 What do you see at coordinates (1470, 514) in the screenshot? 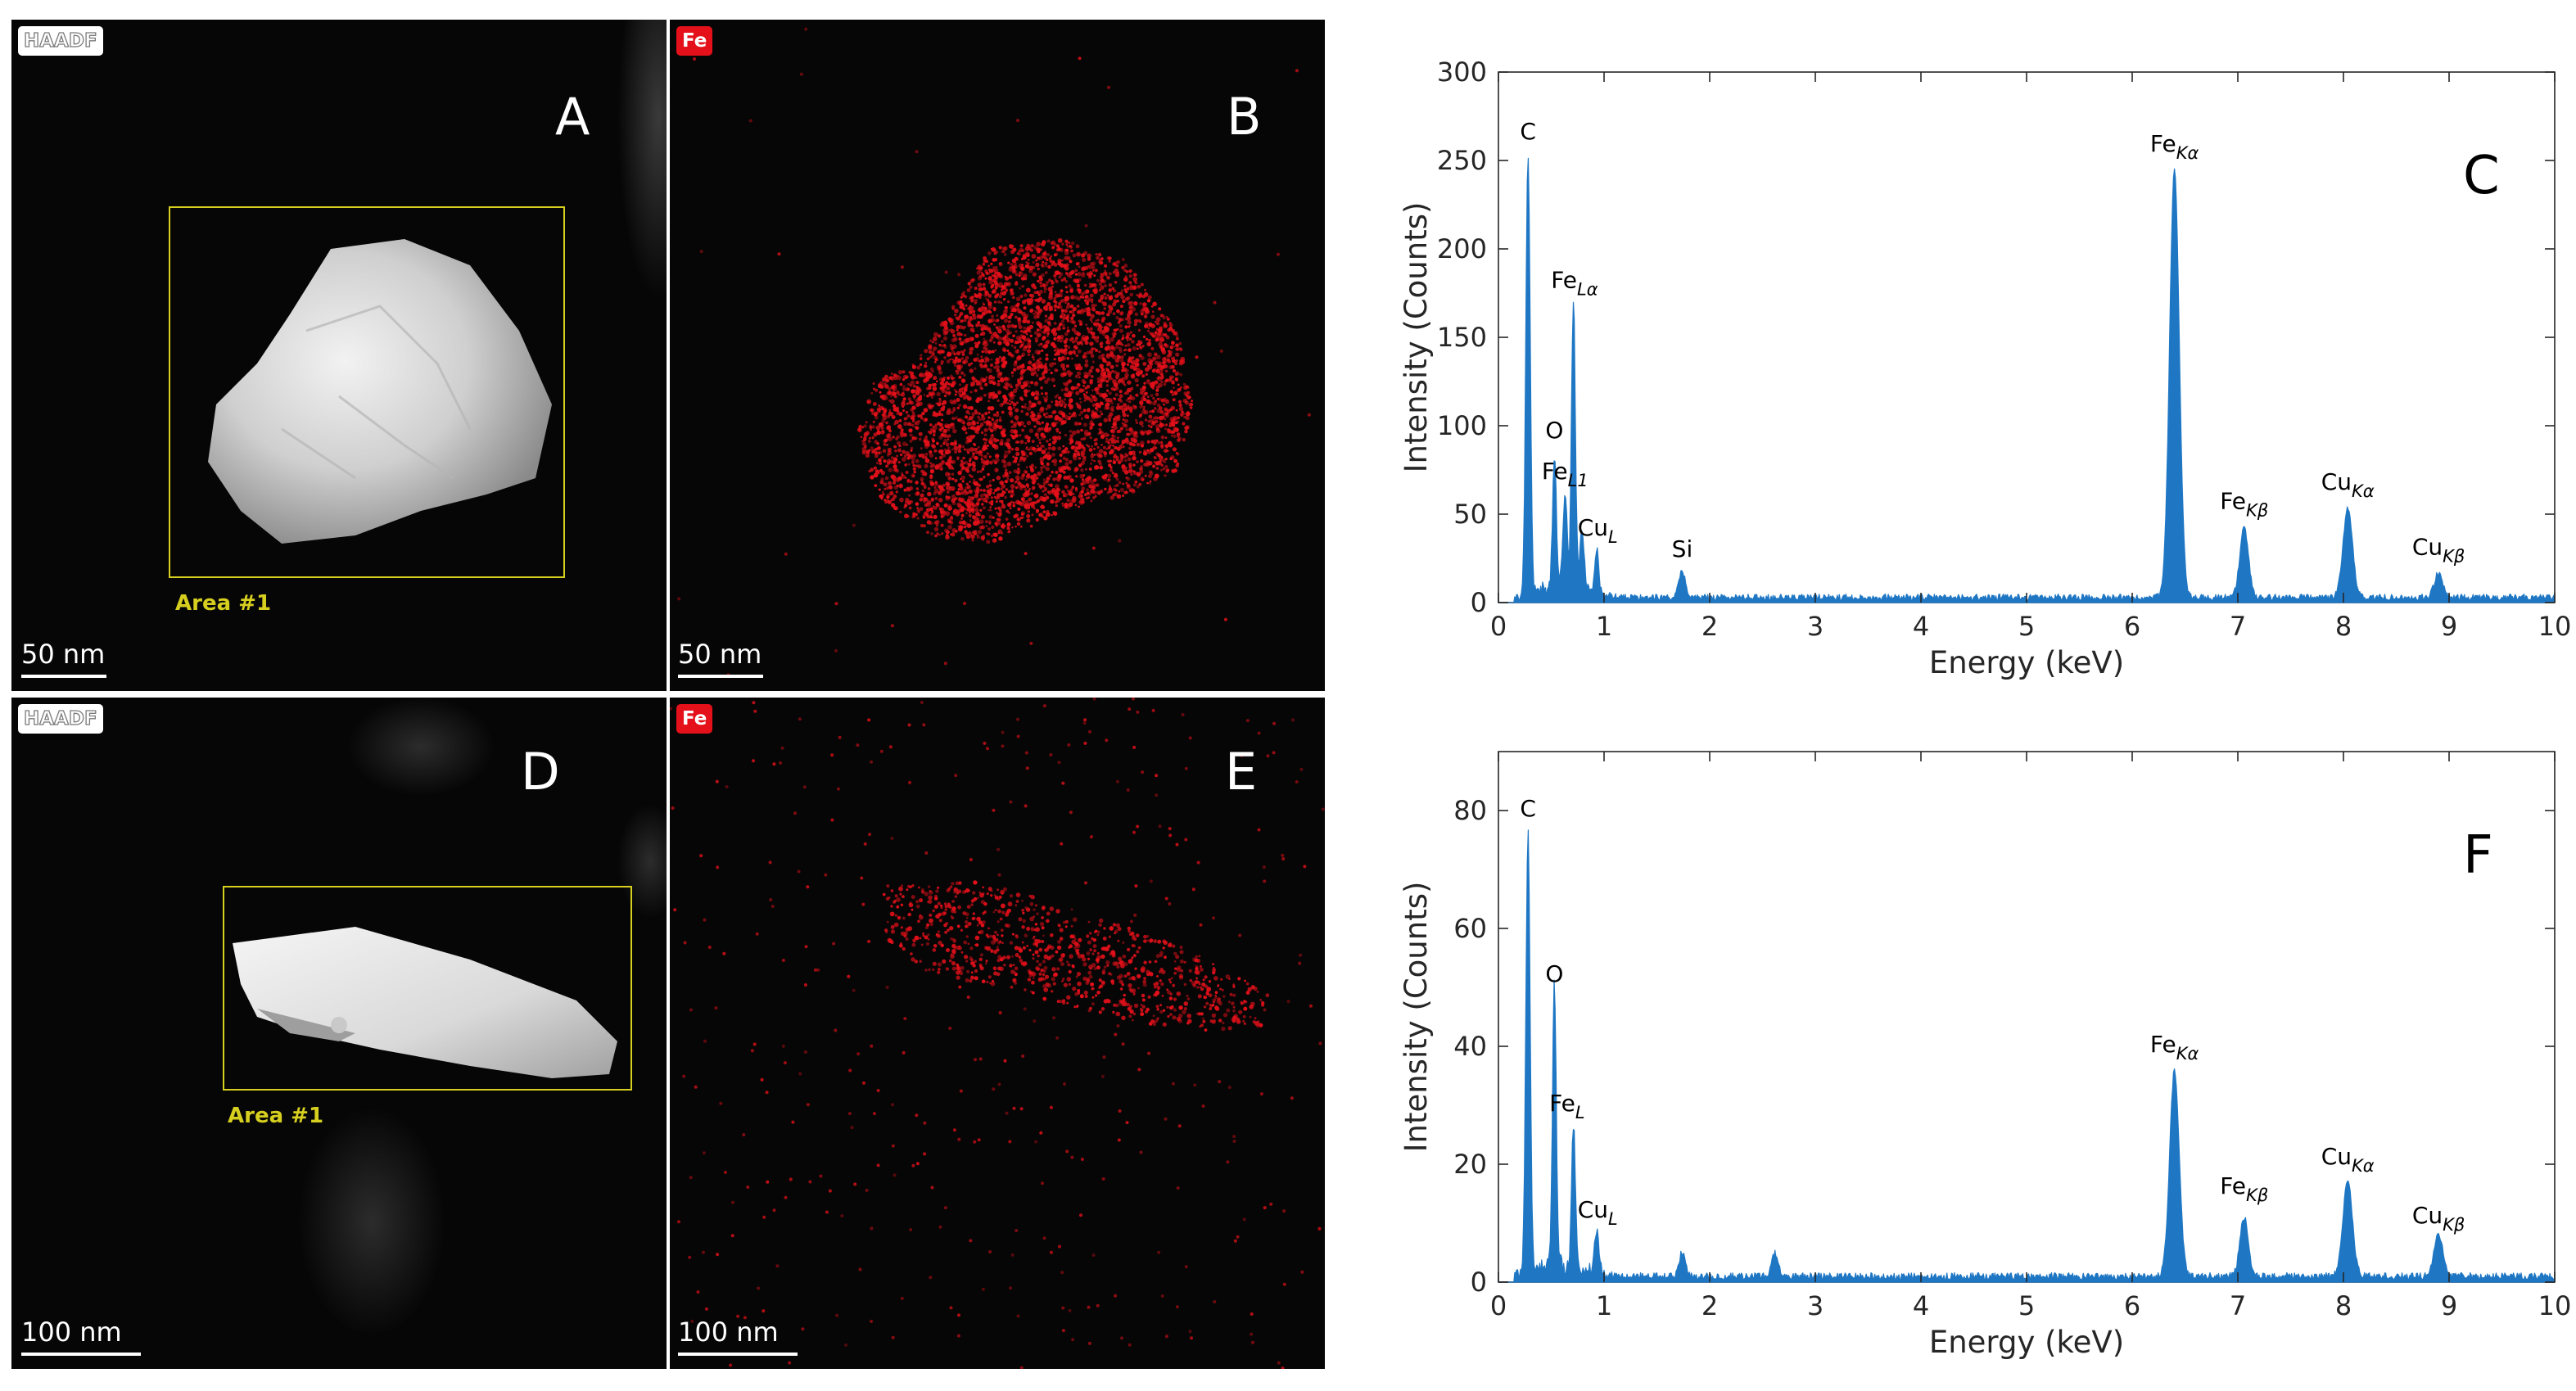
I see `y-tick-label: 50` at bounding box center [1470, 514].